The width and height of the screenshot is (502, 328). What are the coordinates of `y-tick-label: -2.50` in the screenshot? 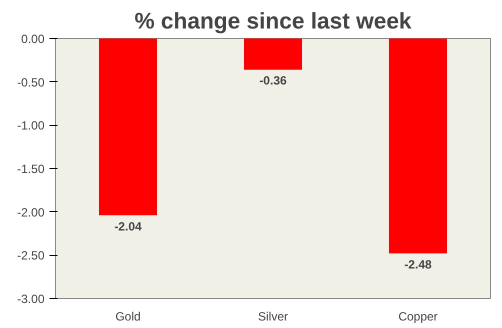 It's located at (31, 255).